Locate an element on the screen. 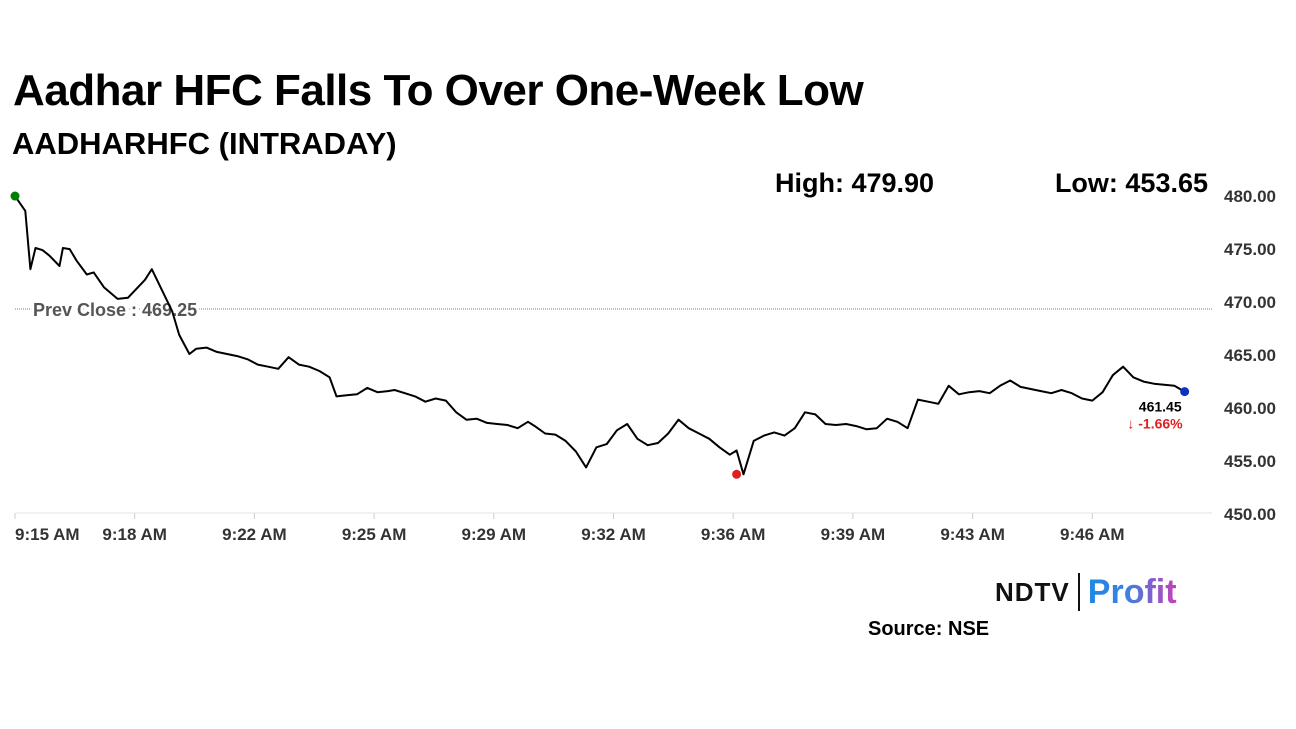 This screenshot has width=1296, height=729. logo-separator is located at coordinates (1078, 592).